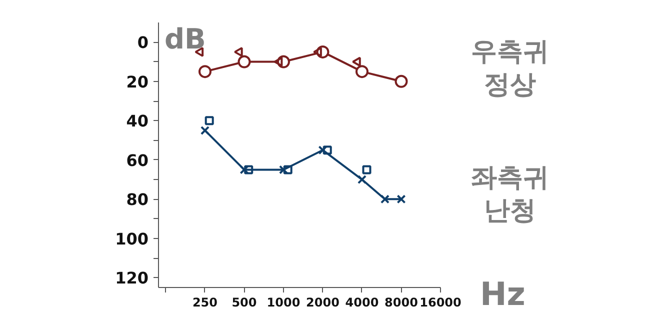 Image resolution: width=650 pixels, height=320 pixels. What do you see at coordinates (503, 294) in the screenshot?
I see `x-axis-title: Hz` at bounding box center [503, 294].